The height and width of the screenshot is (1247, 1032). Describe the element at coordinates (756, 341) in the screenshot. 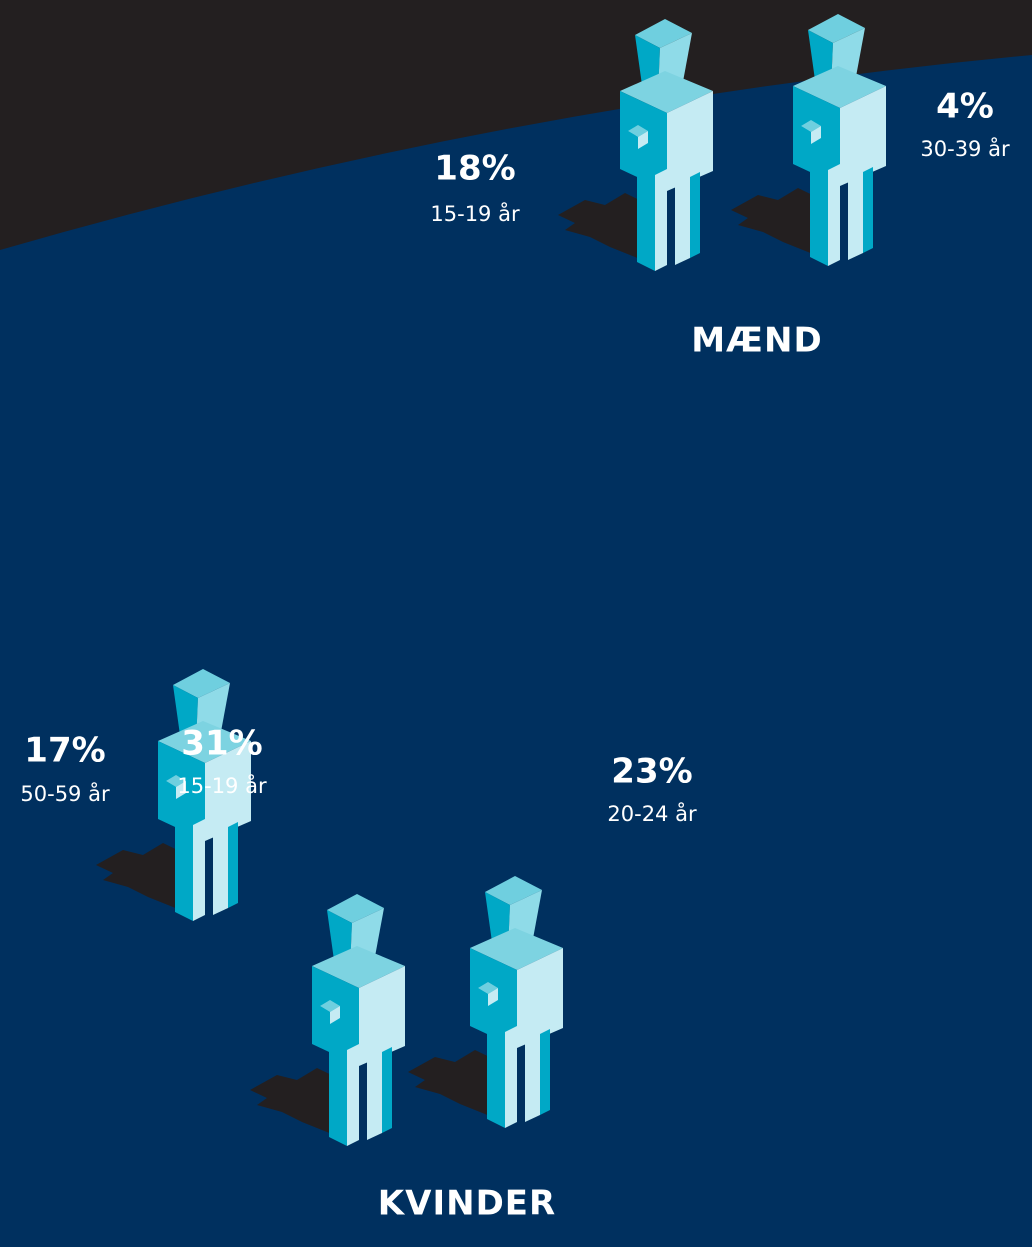

I see `group-title: MÆND` at that location.